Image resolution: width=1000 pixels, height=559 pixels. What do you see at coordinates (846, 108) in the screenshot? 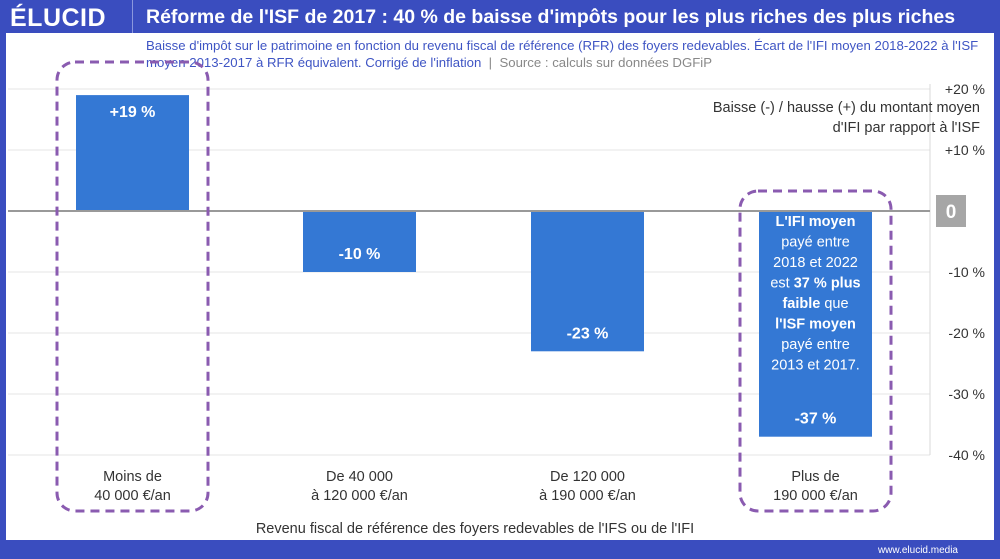
I see `y-axis-label: Baisse (-) / hausse (+) du montant moyen` at bounding box center [846, 108].